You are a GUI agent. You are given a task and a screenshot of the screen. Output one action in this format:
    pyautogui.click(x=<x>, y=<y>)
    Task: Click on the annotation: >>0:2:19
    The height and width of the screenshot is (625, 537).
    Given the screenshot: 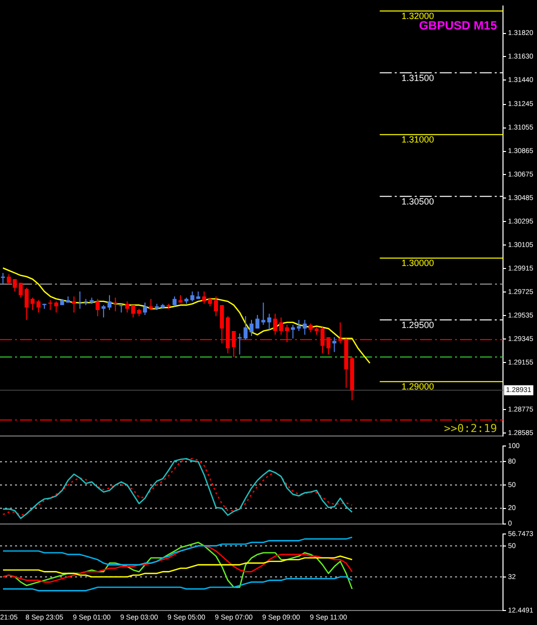 What is the action you would take?
    pyautogui.click(x=470, y=429)
    